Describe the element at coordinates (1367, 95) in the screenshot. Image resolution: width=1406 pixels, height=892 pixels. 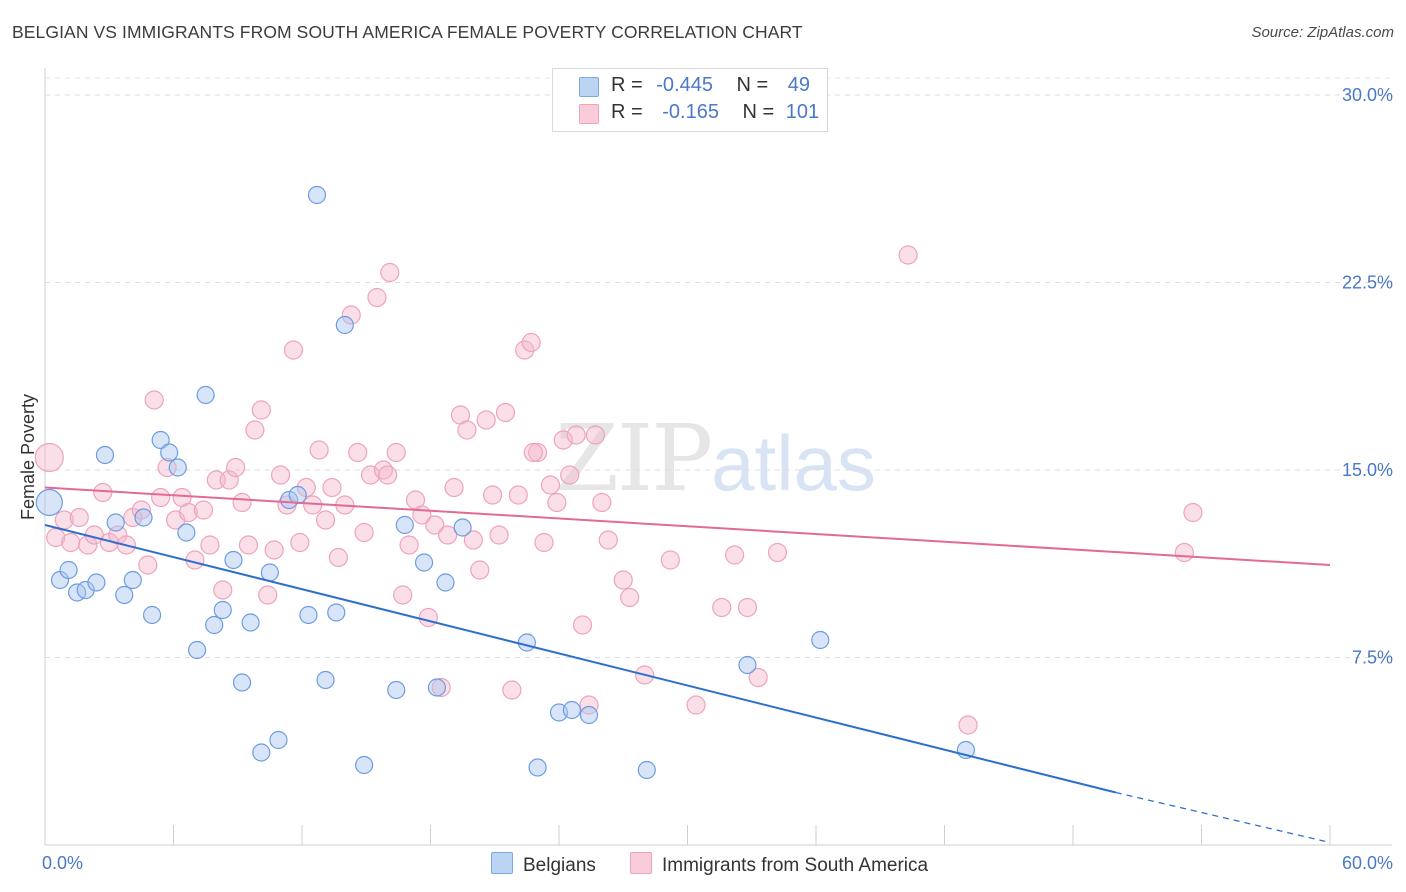
I see `y-tick-label: 30.0%` at that location.